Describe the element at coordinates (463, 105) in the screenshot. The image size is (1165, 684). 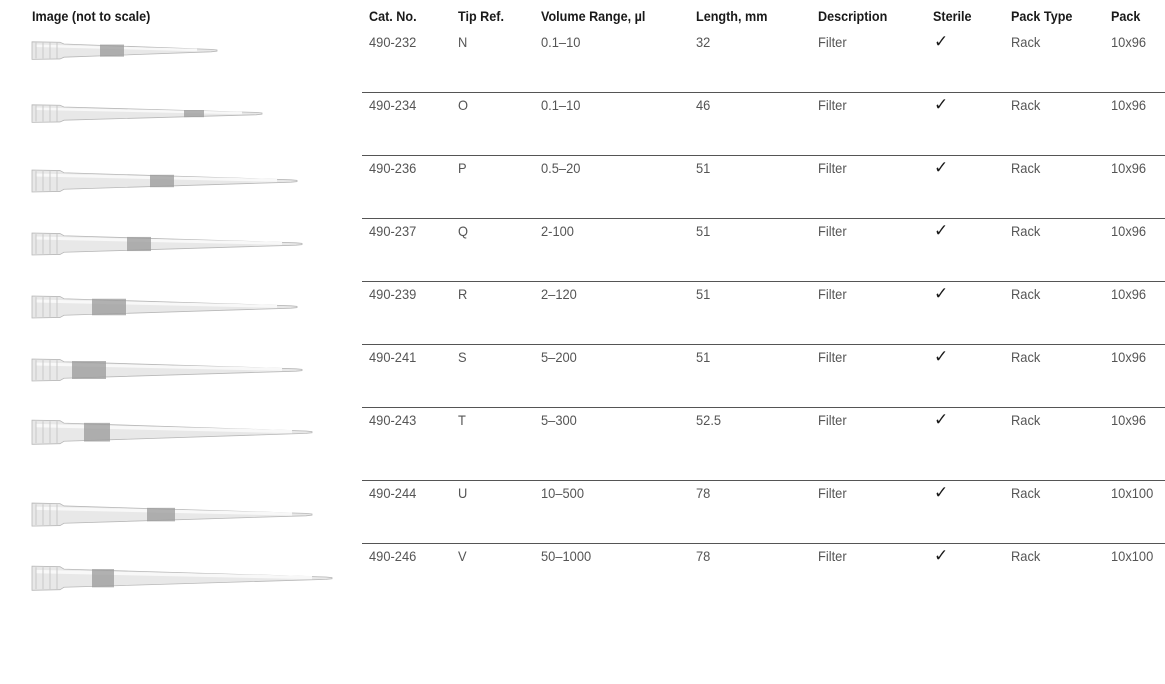
I see `tip-ref-cell: O` at that location.